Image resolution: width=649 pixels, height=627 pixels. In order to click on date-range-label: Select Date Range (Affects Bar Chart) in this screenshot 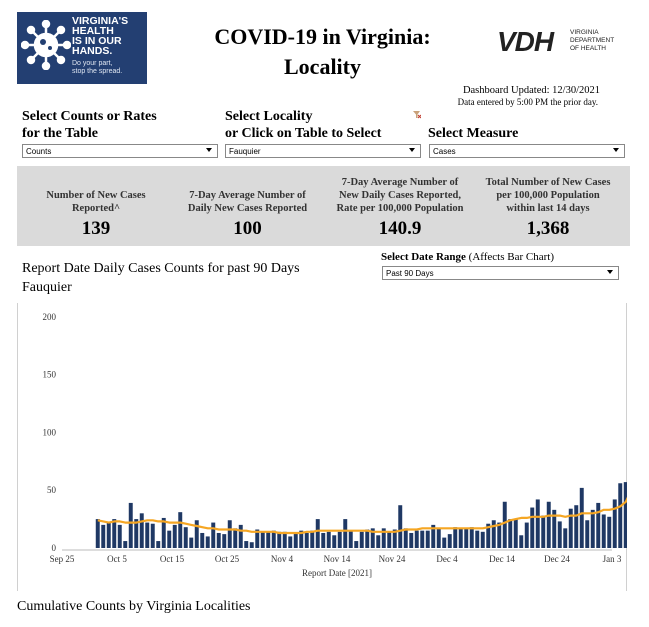, I will do `click(467, 257)`.